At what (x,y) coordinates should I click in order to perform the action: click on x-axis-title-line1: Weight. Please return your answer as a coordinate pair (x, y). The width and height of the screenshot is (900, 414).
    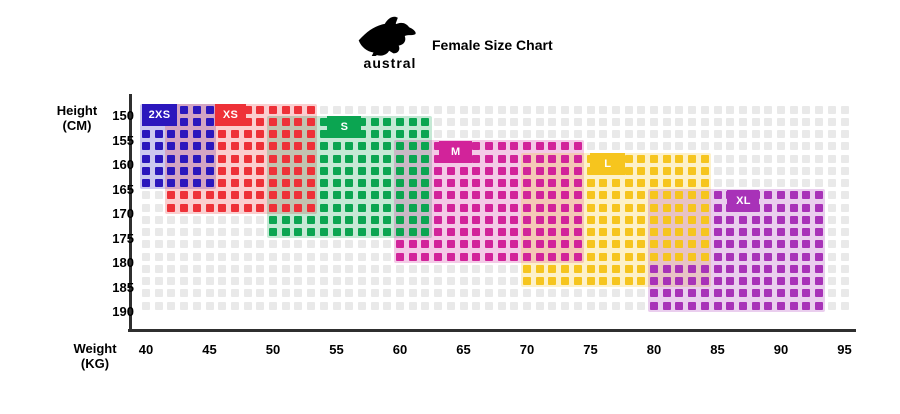
    Looking at the image, I should click on (95, 348).